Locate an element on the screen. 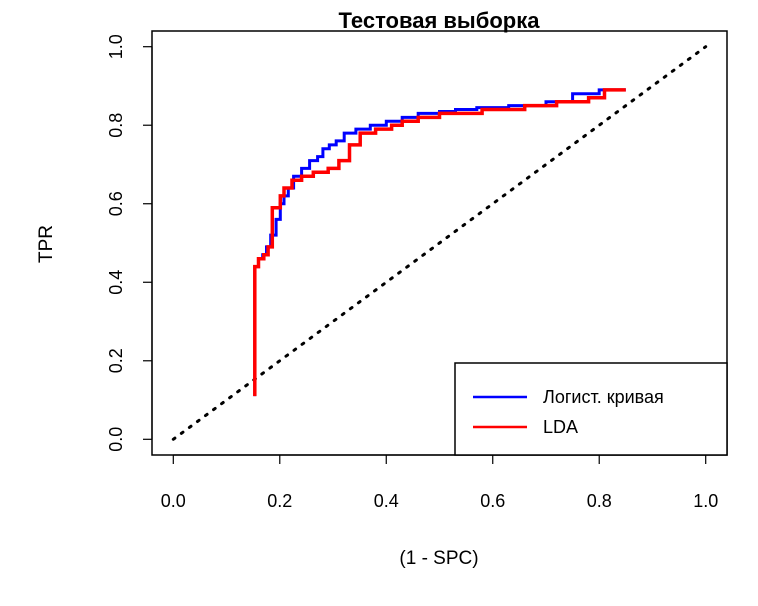 The height and width of the screenshot is (606, 758). x-tick-label: 0.8 is located at coordinates (599, 501).